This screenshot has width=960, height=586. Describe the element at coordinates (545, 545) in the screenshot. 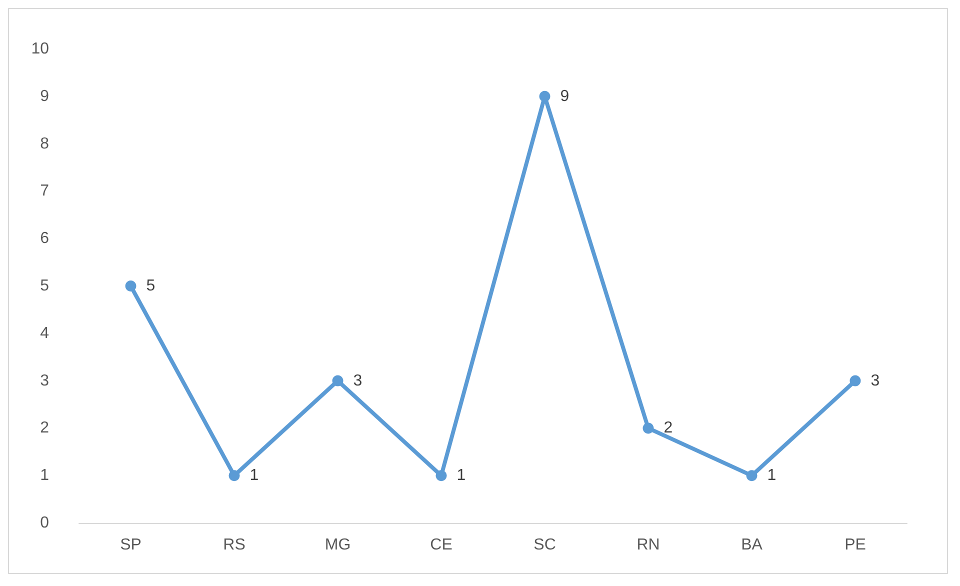

I see `x-tick-label: SC` at that location.